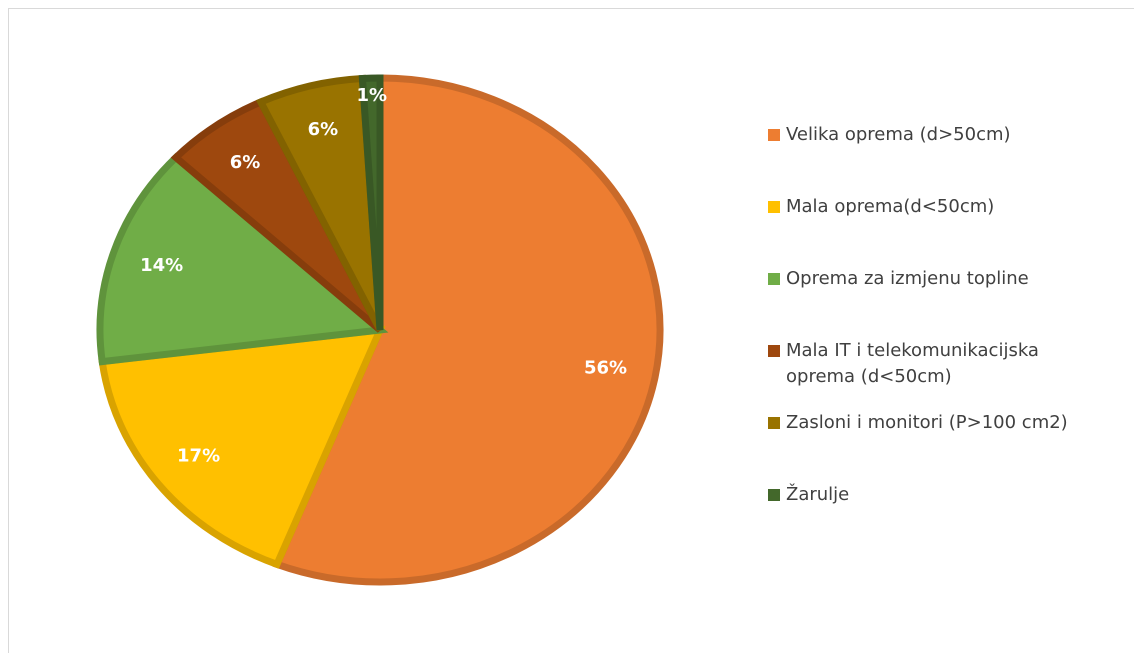 This screenshot has height=653, width=1134. I want to click on legend-item: Zasloni i monitori (P>100 cm2), so click(940, 423).